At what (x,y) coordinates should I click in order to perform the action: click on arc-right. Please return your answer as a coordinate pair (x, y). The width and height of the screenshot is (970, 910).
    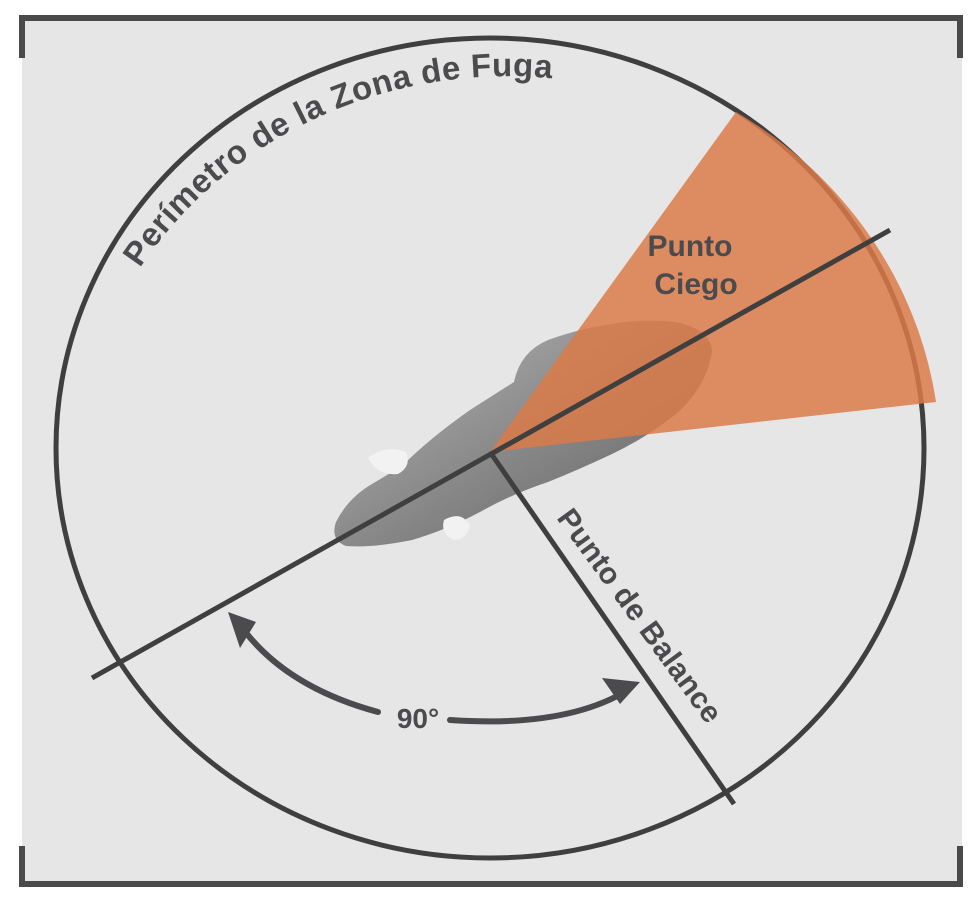
    Looking at the image, I should click on (539, 706).